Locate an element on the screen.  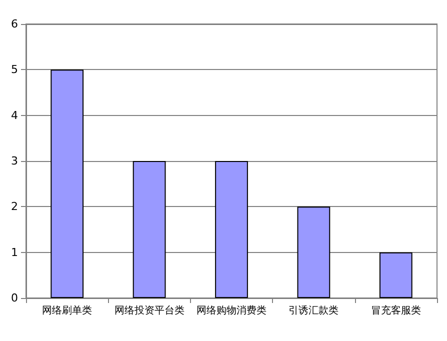
y-tick-label: 1 is located at coordinates (14, 252).